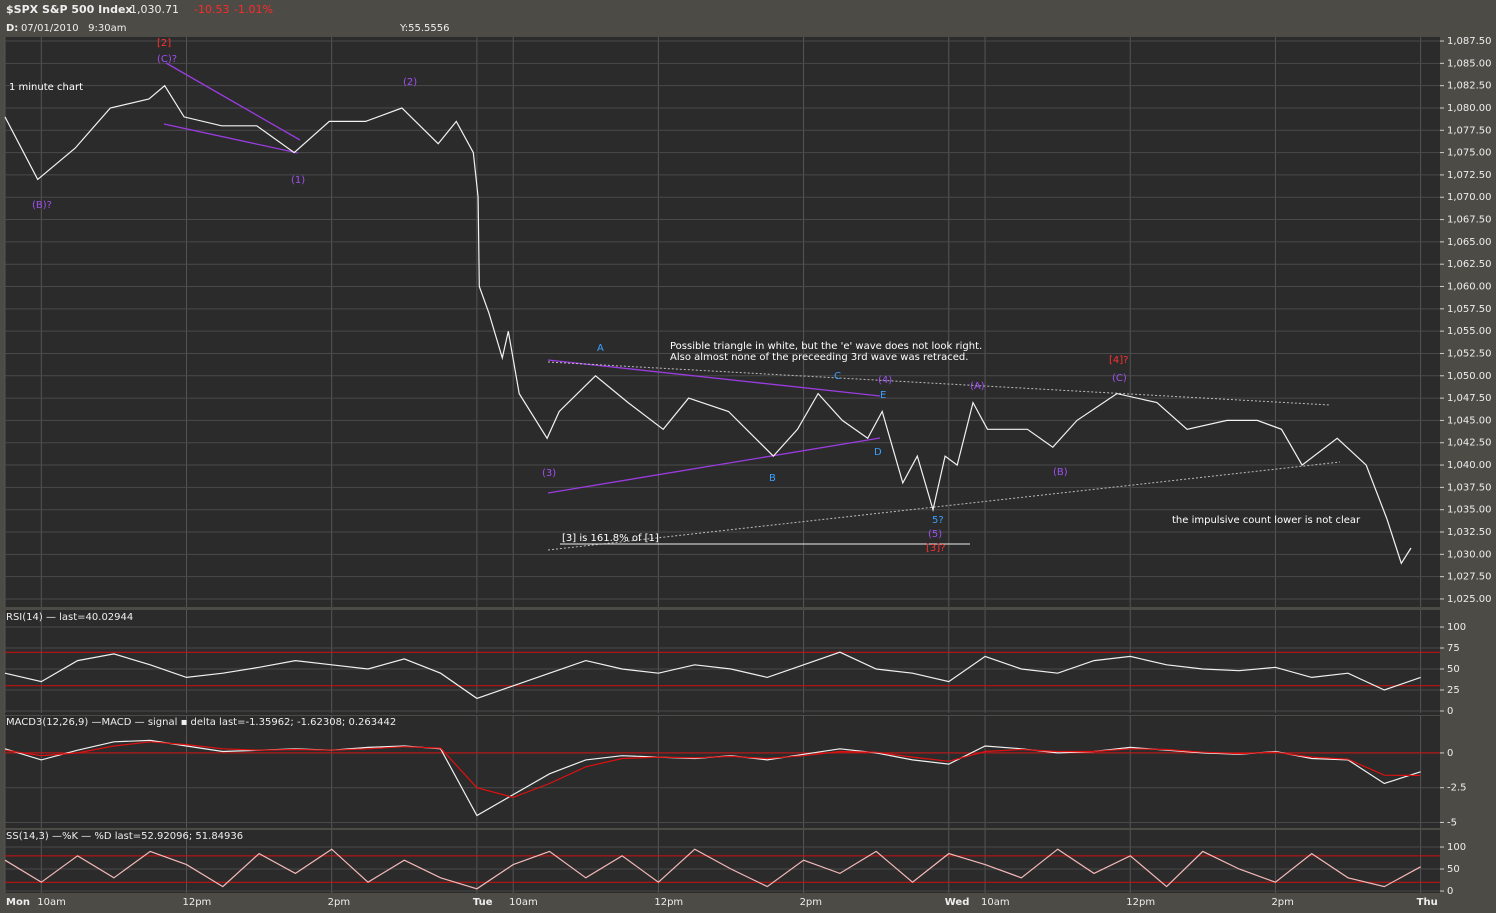  Describe the element at coordinates (1469, 331) in the screenshot. I see `y-tick-label: 1,055.00` at that location.